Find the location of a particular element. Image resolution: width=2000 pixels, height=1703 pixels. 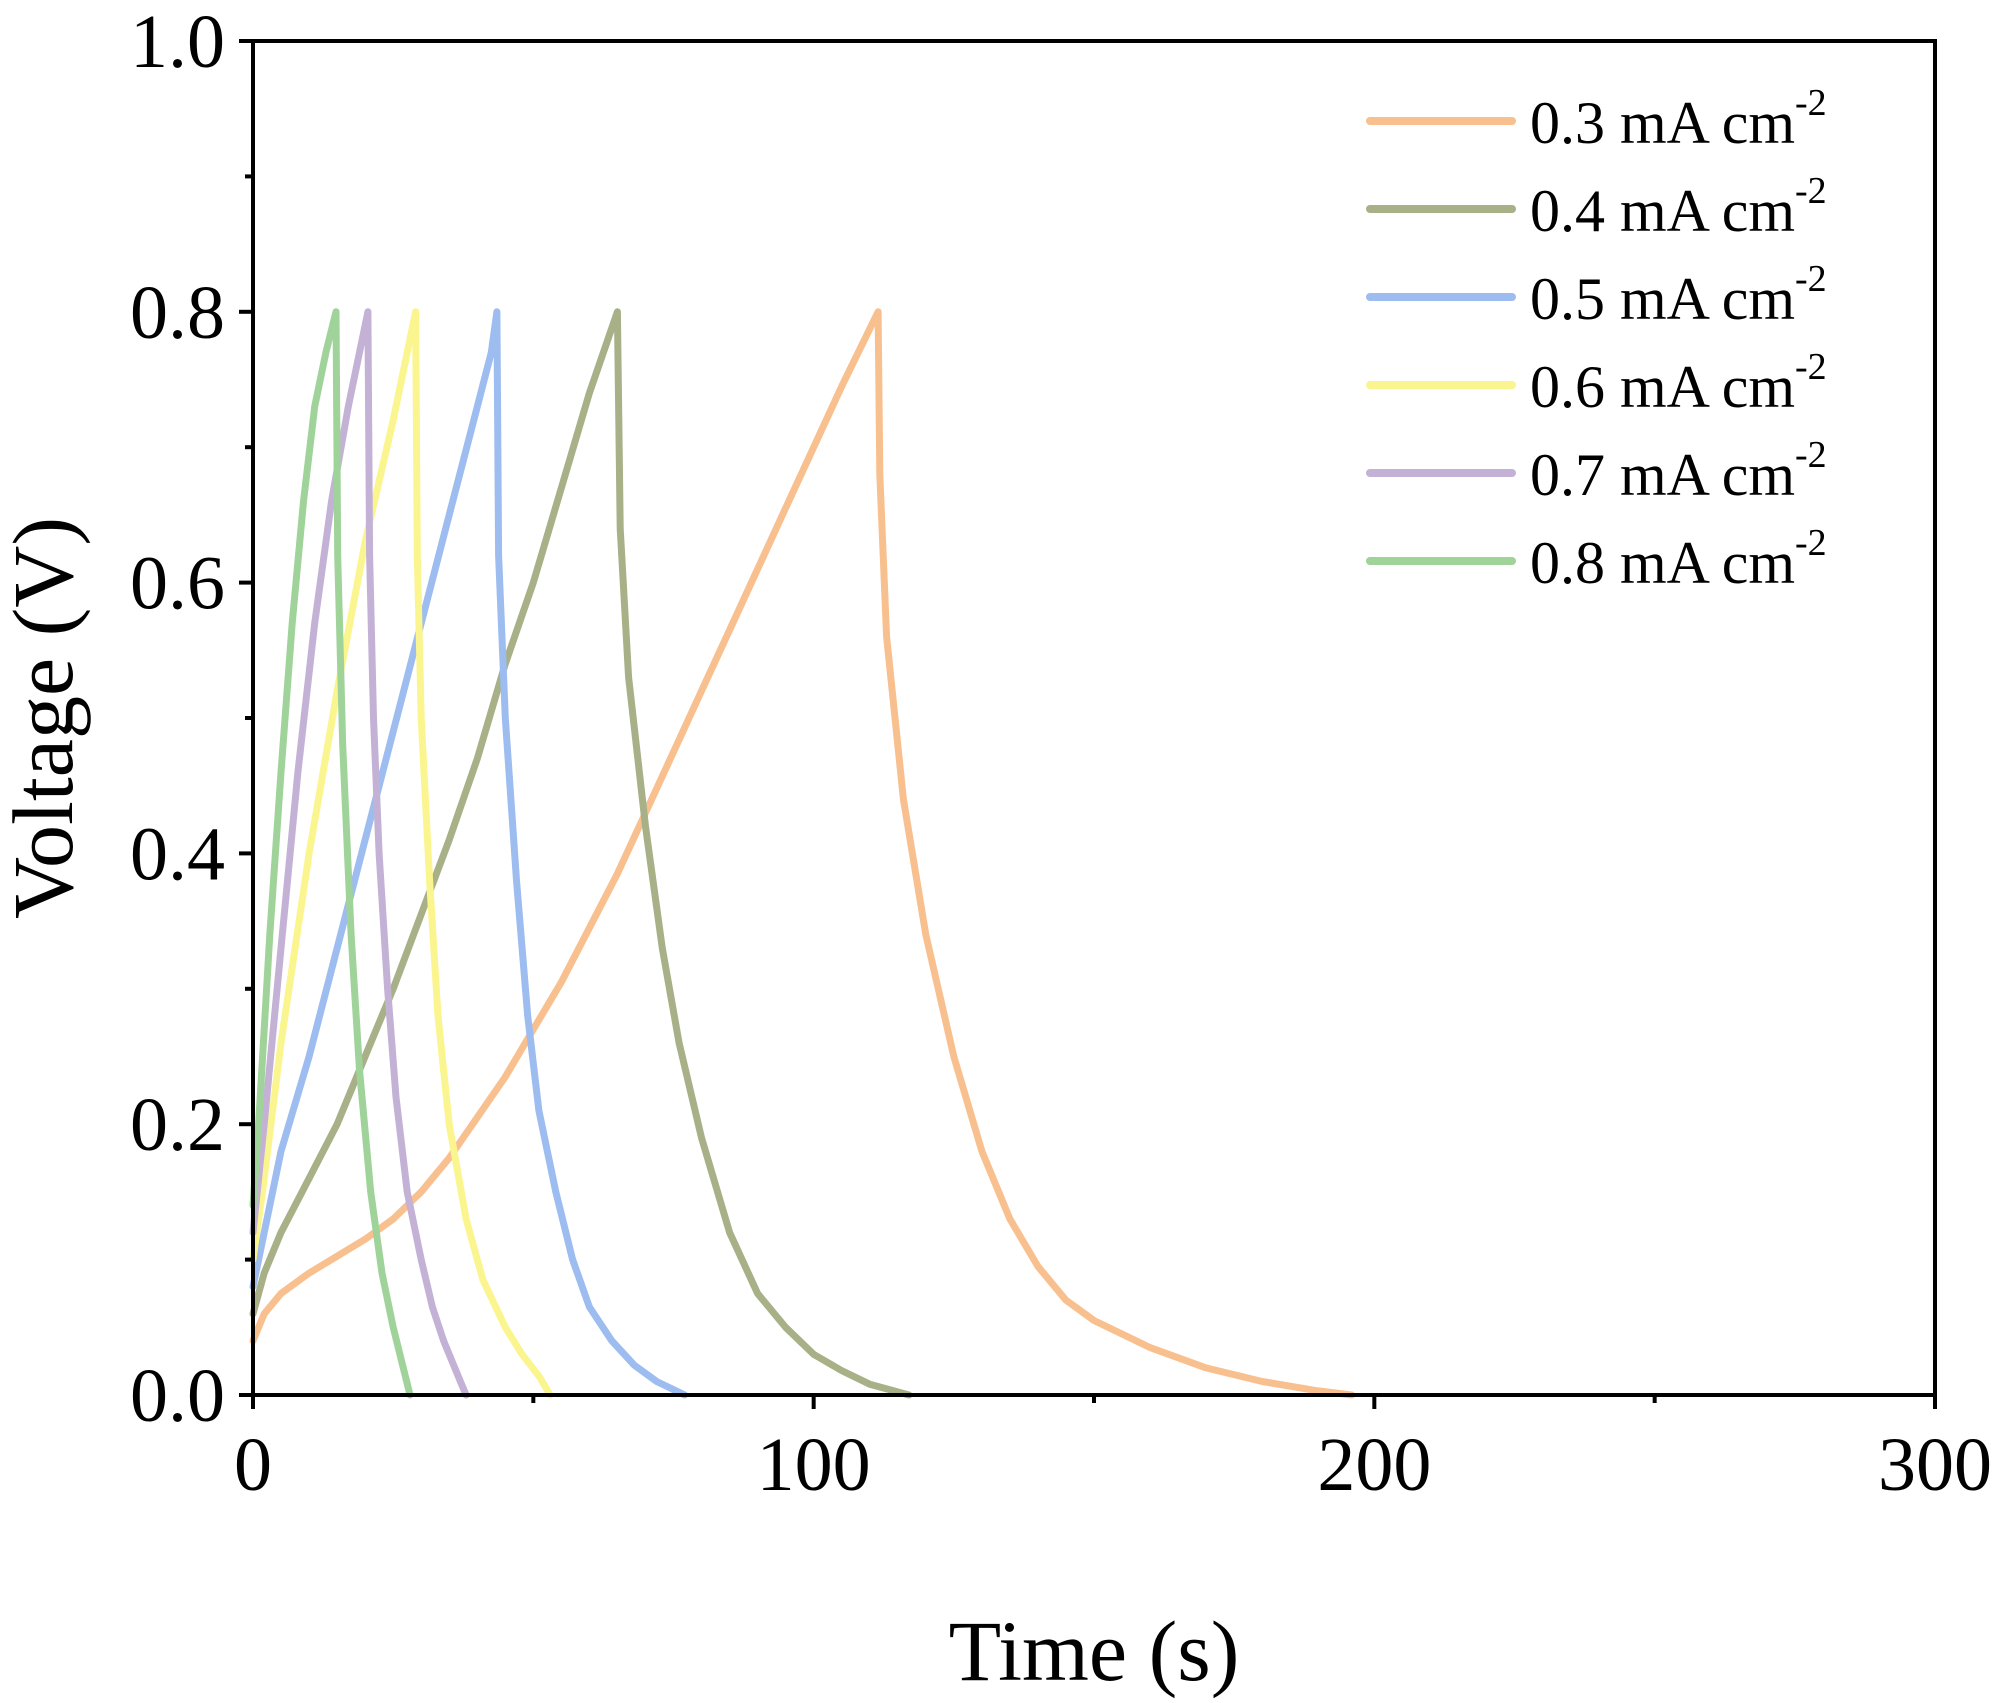

x-tick-label: 100 is located at coordinates (814, 1465).